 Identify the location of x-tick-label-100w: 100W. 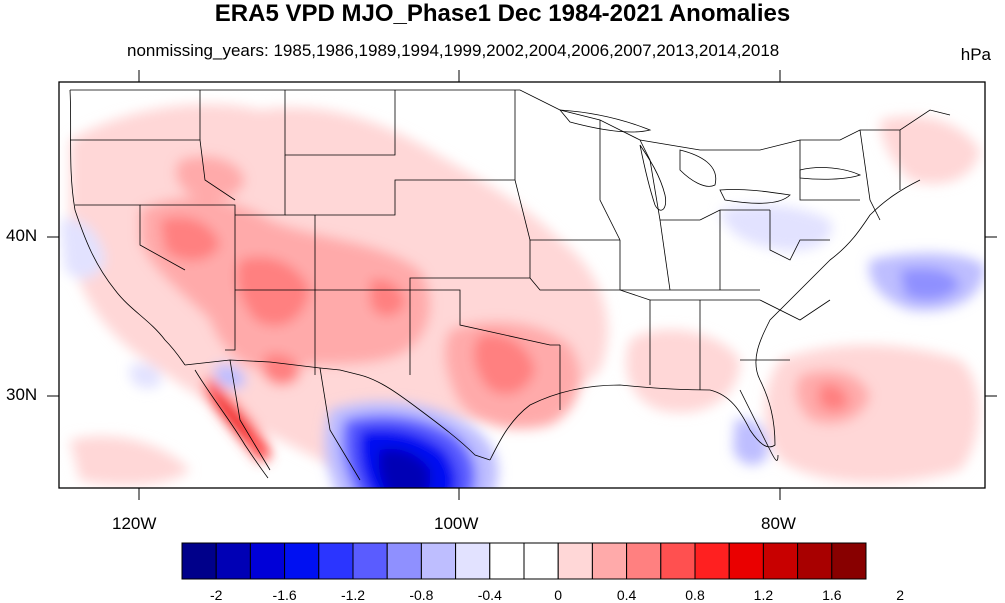
(456, 523).